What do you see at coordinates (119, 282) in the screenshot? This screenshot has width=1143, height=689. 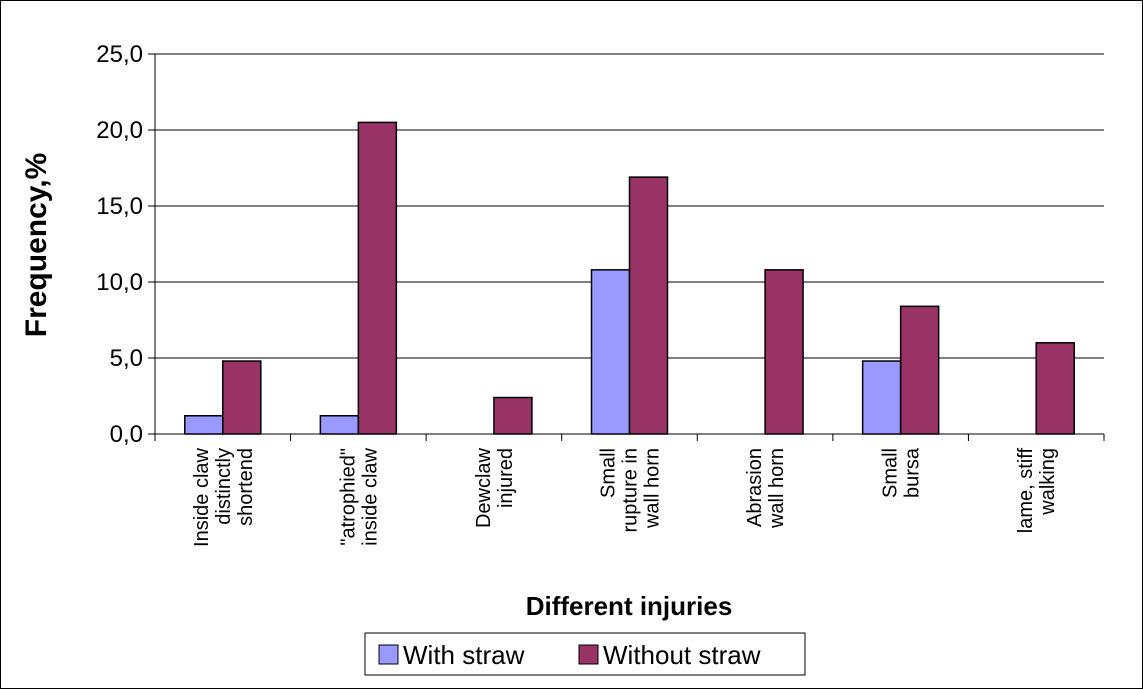 I see `y-tick-label: 10,0` at bounding box center [119, 282].